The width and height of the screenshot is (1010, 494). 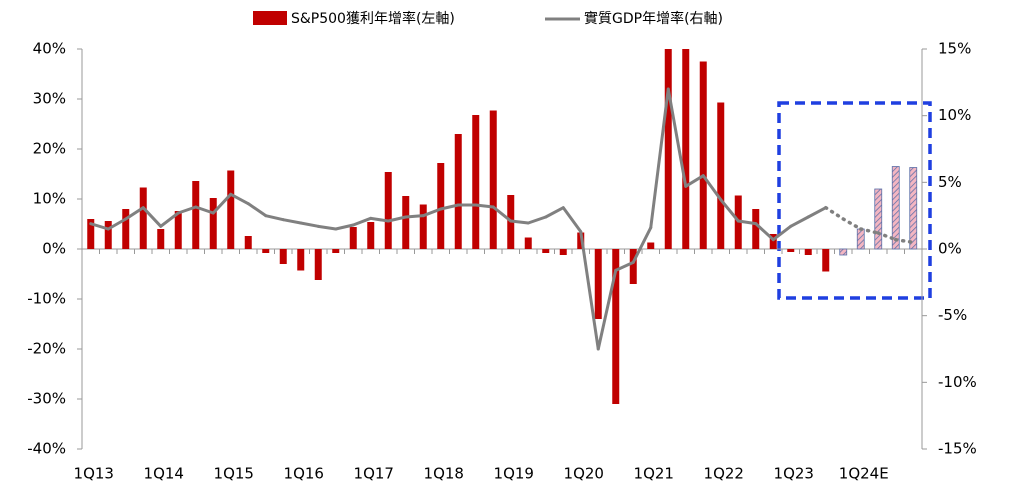 I want to click on x-tick-label: 1Q21, so click(x=654, y=474).